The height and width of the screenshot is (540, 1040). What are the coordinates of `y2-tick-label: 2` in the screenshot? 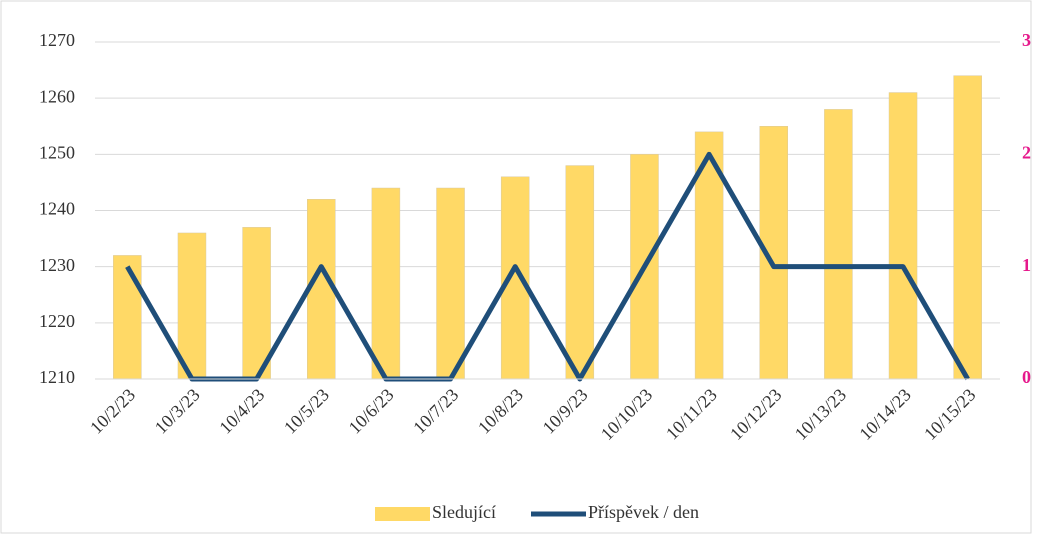 It's located at (1026, 152).